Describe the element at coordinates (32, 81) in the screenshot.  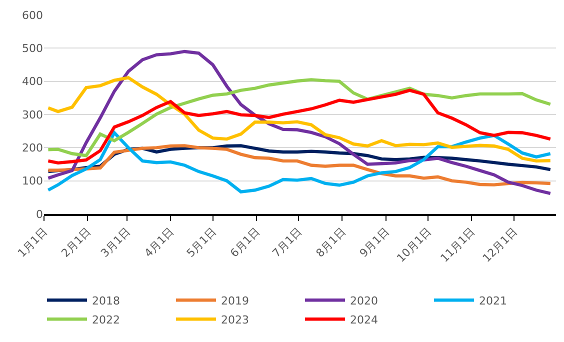
I see `y-tick-label: 400` at that location.